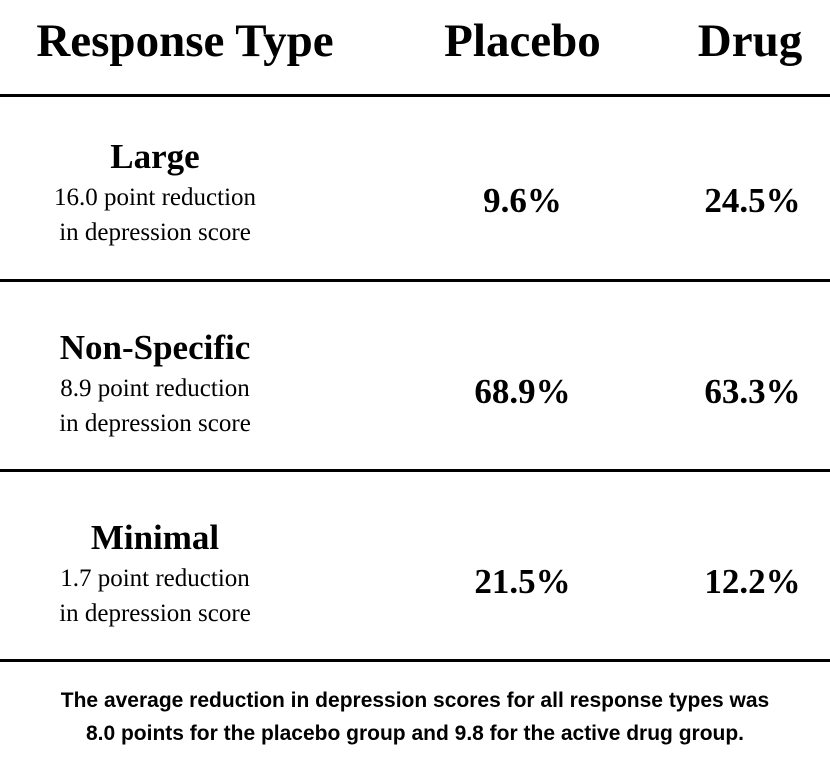 Image resolution: width=830 pixels, height=779 pixels. I want to click on drug-value: 12.2%, so click(752, 581).